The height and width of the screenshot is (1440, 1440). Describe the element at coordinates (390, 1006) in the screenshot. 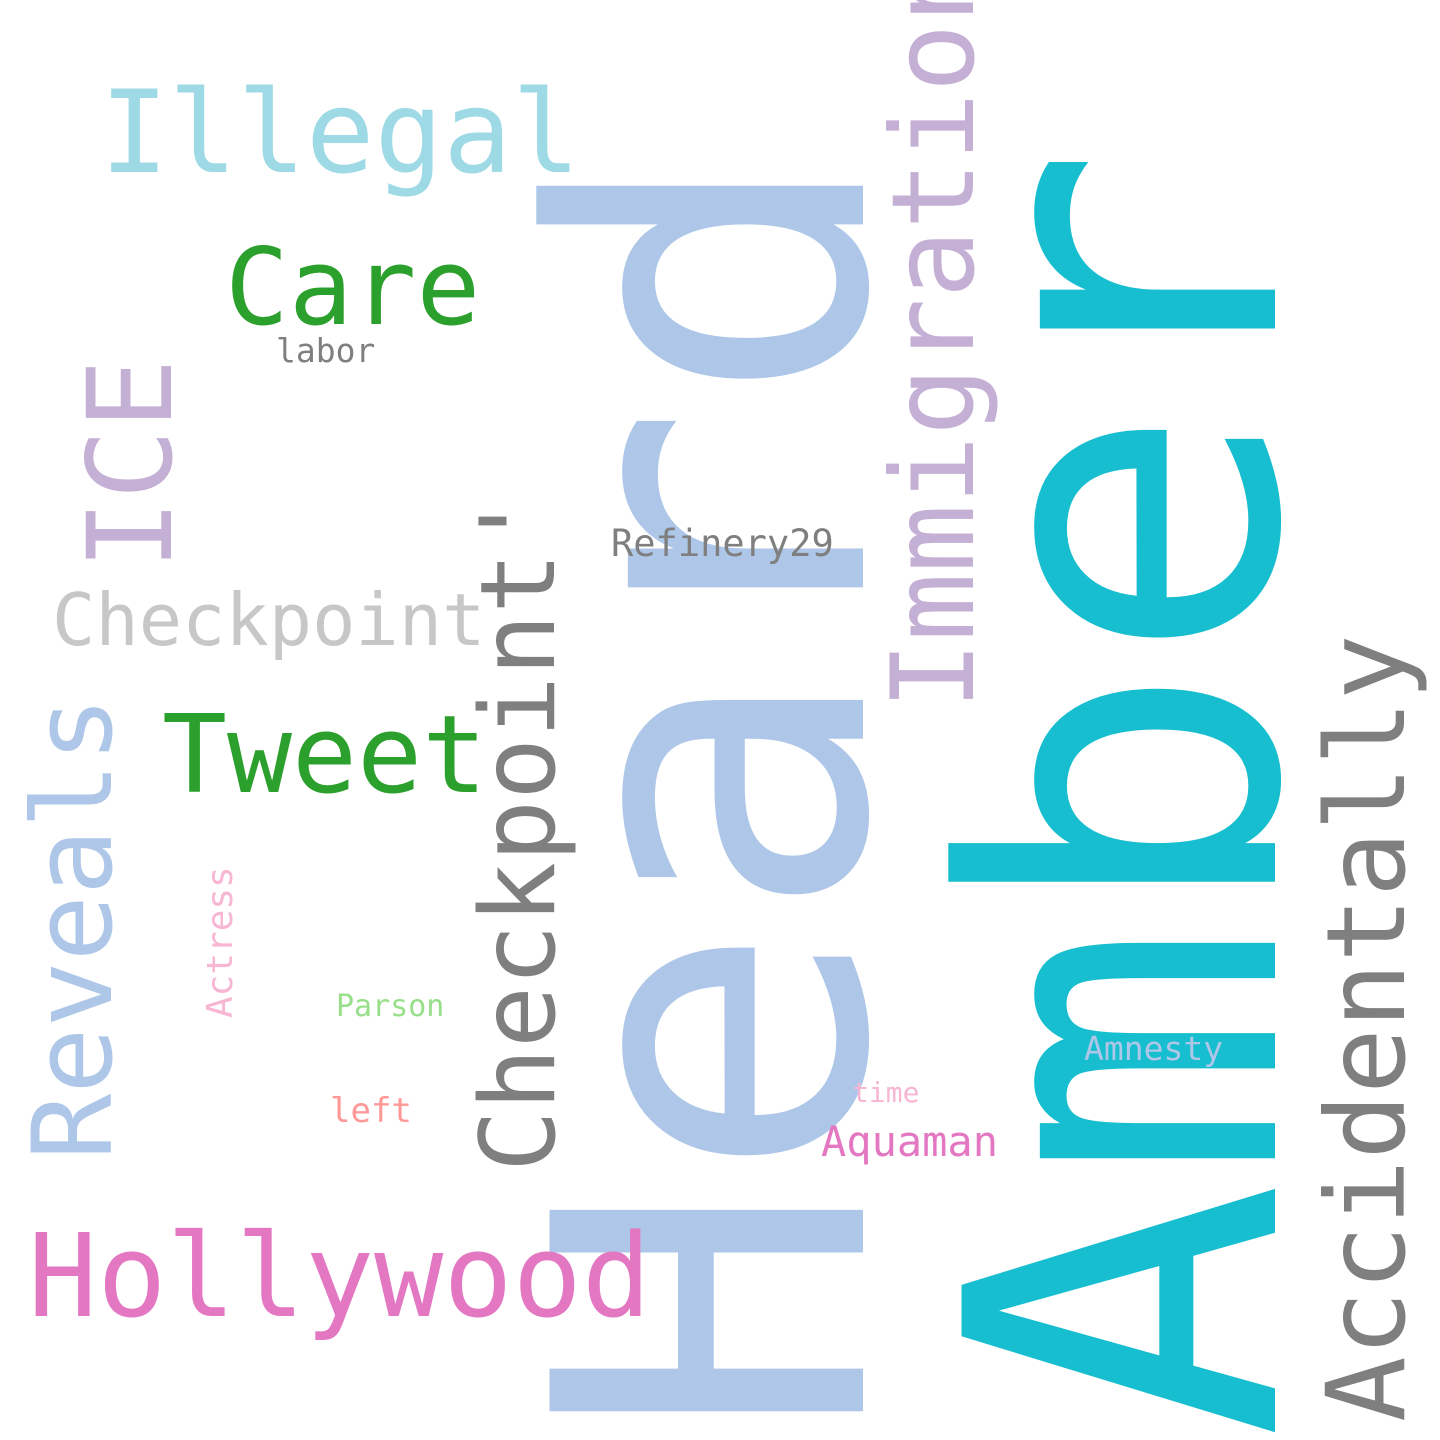

I see `word-parson: Parson` at that location.